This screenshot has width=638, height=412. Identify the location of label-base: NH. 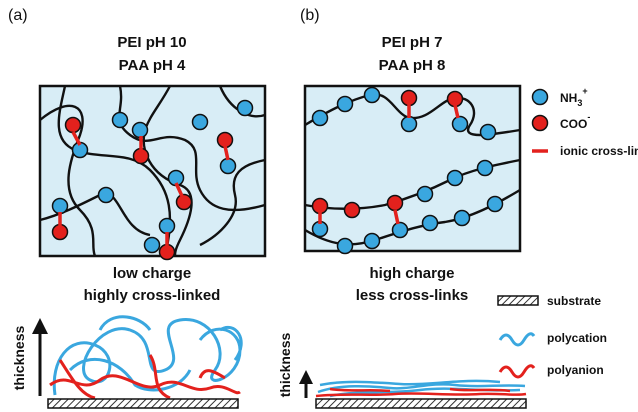
(568, 98).